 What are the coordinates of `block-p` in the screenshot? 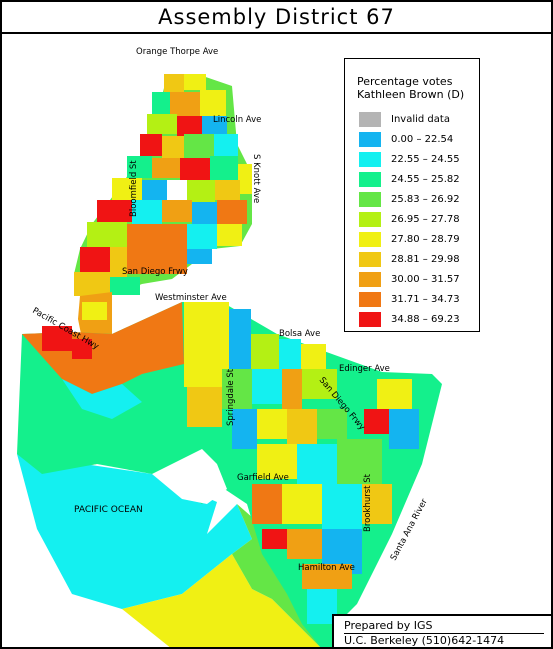 It's located at (224, 168).